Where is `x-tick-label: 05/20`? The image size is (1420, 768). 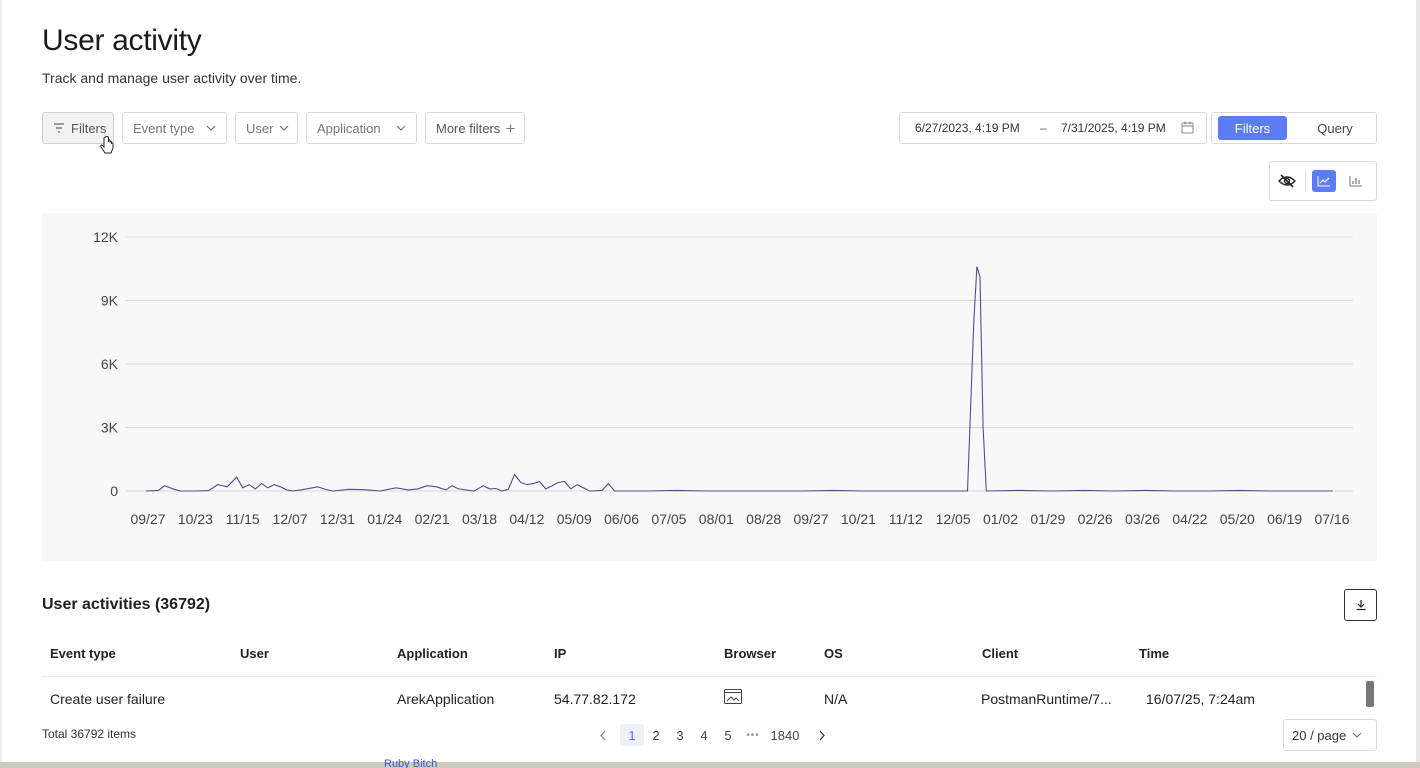 x-tick-label: 05/20 is located at coordinates (1237, 519).